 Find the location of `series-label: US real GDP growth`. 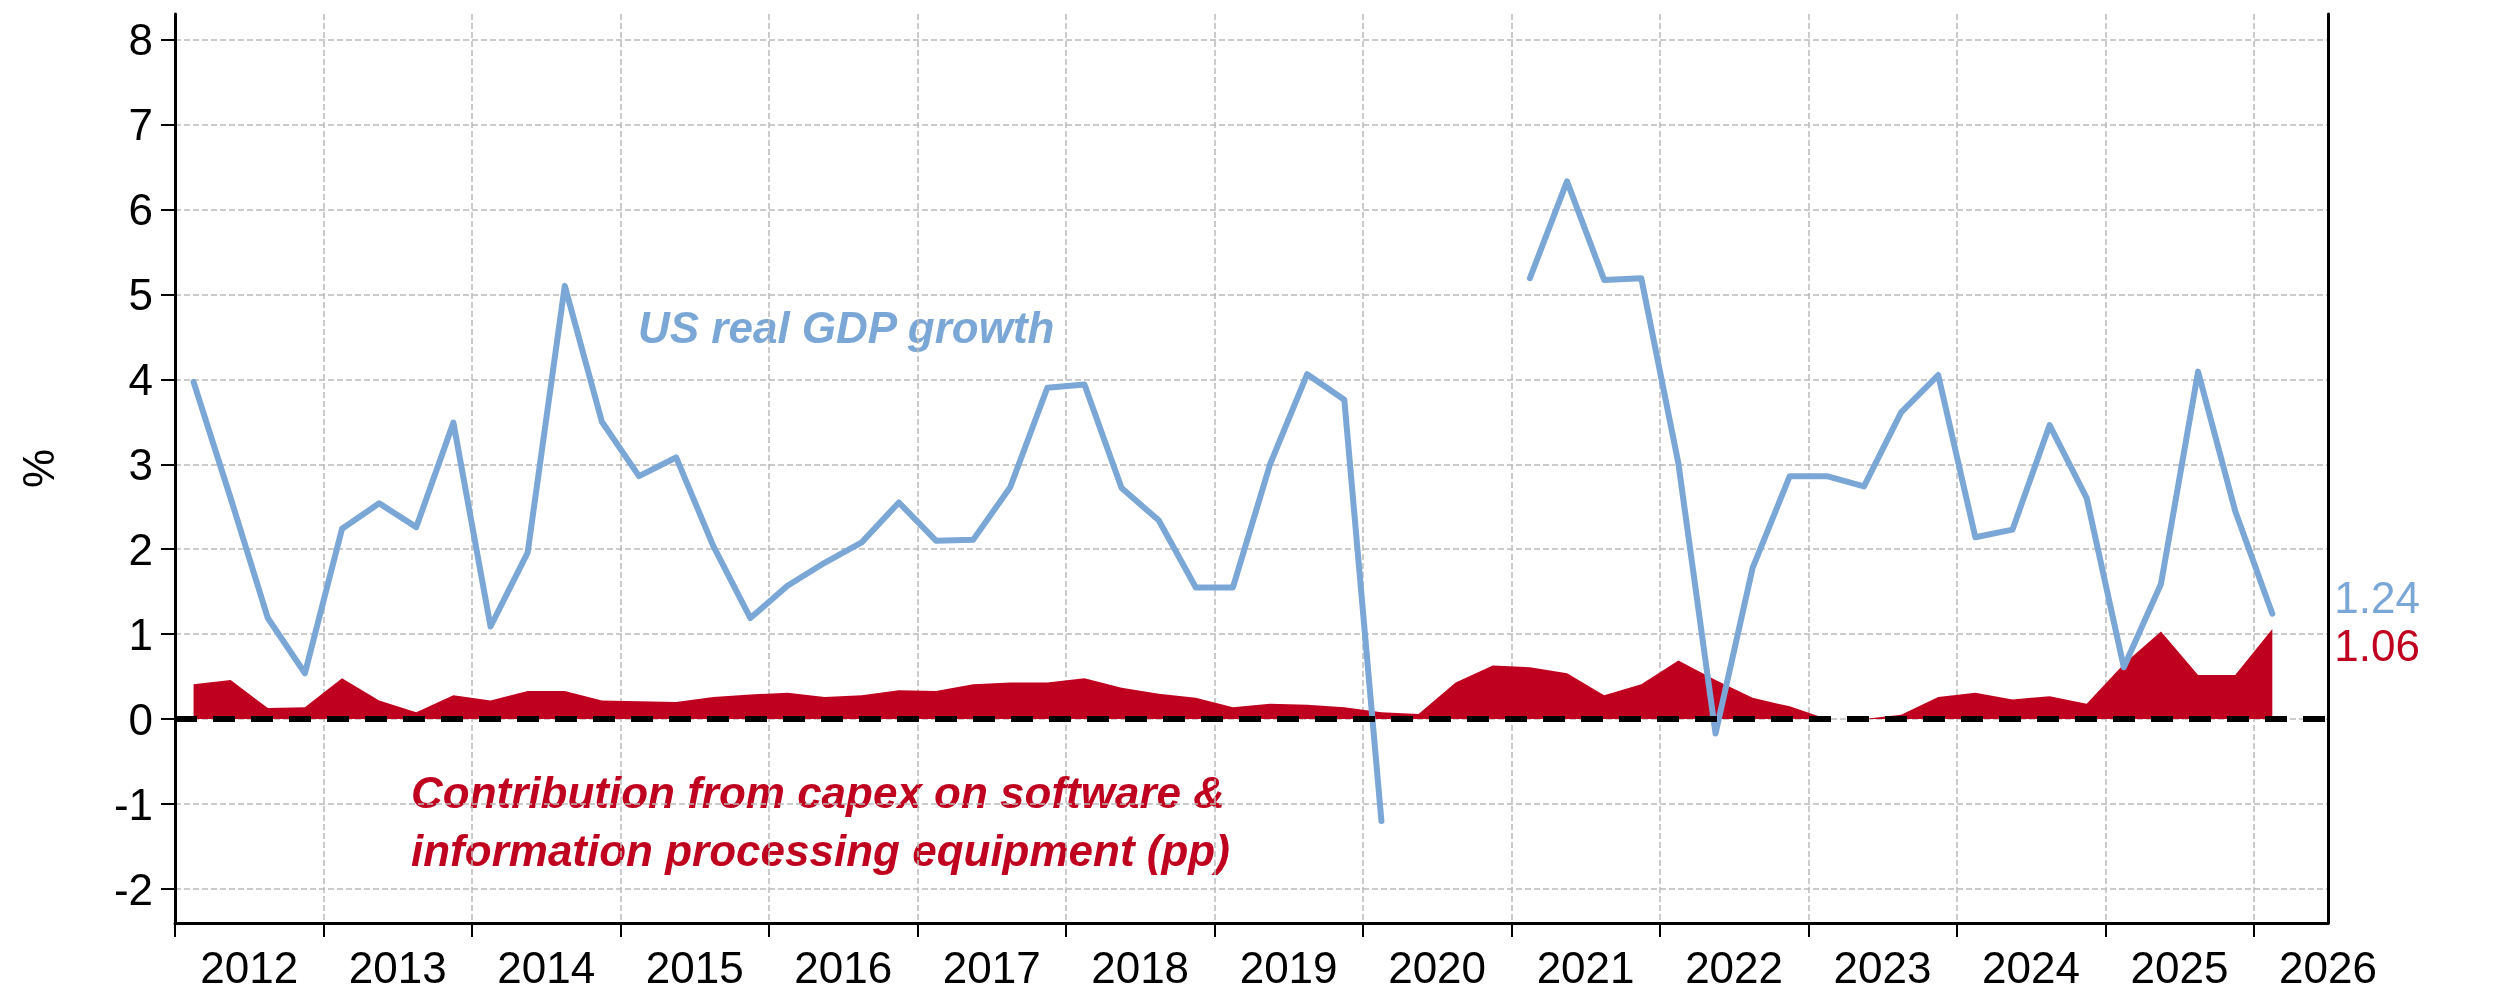

series-label: US real GDP growth is located at coordinates (846, 327).